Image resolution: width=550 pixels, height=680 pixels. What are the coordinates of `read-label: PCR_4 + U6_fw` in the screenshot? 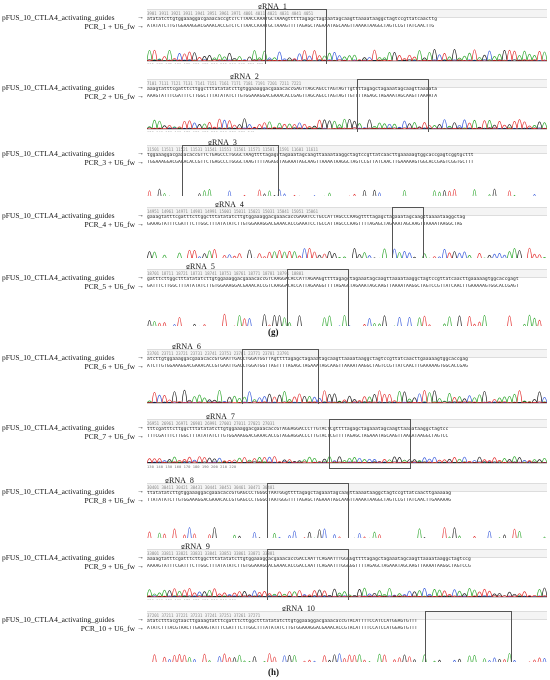 It's located at (110, 224).